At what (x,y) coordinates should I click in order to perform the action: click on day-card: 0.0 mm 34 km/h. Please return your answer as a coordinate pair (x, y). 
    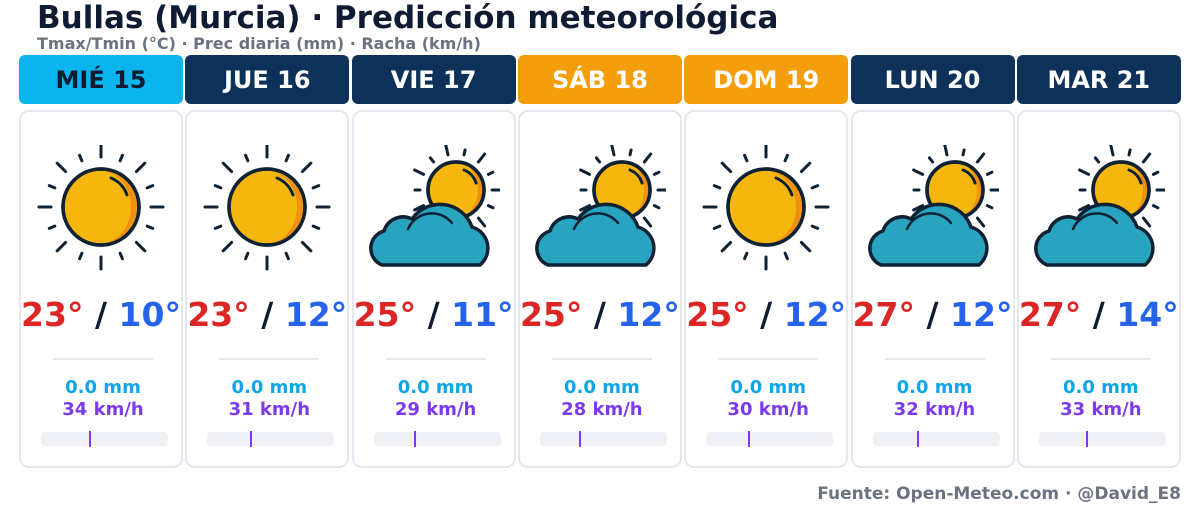
    Looking at the image, I should click on (101, 289).